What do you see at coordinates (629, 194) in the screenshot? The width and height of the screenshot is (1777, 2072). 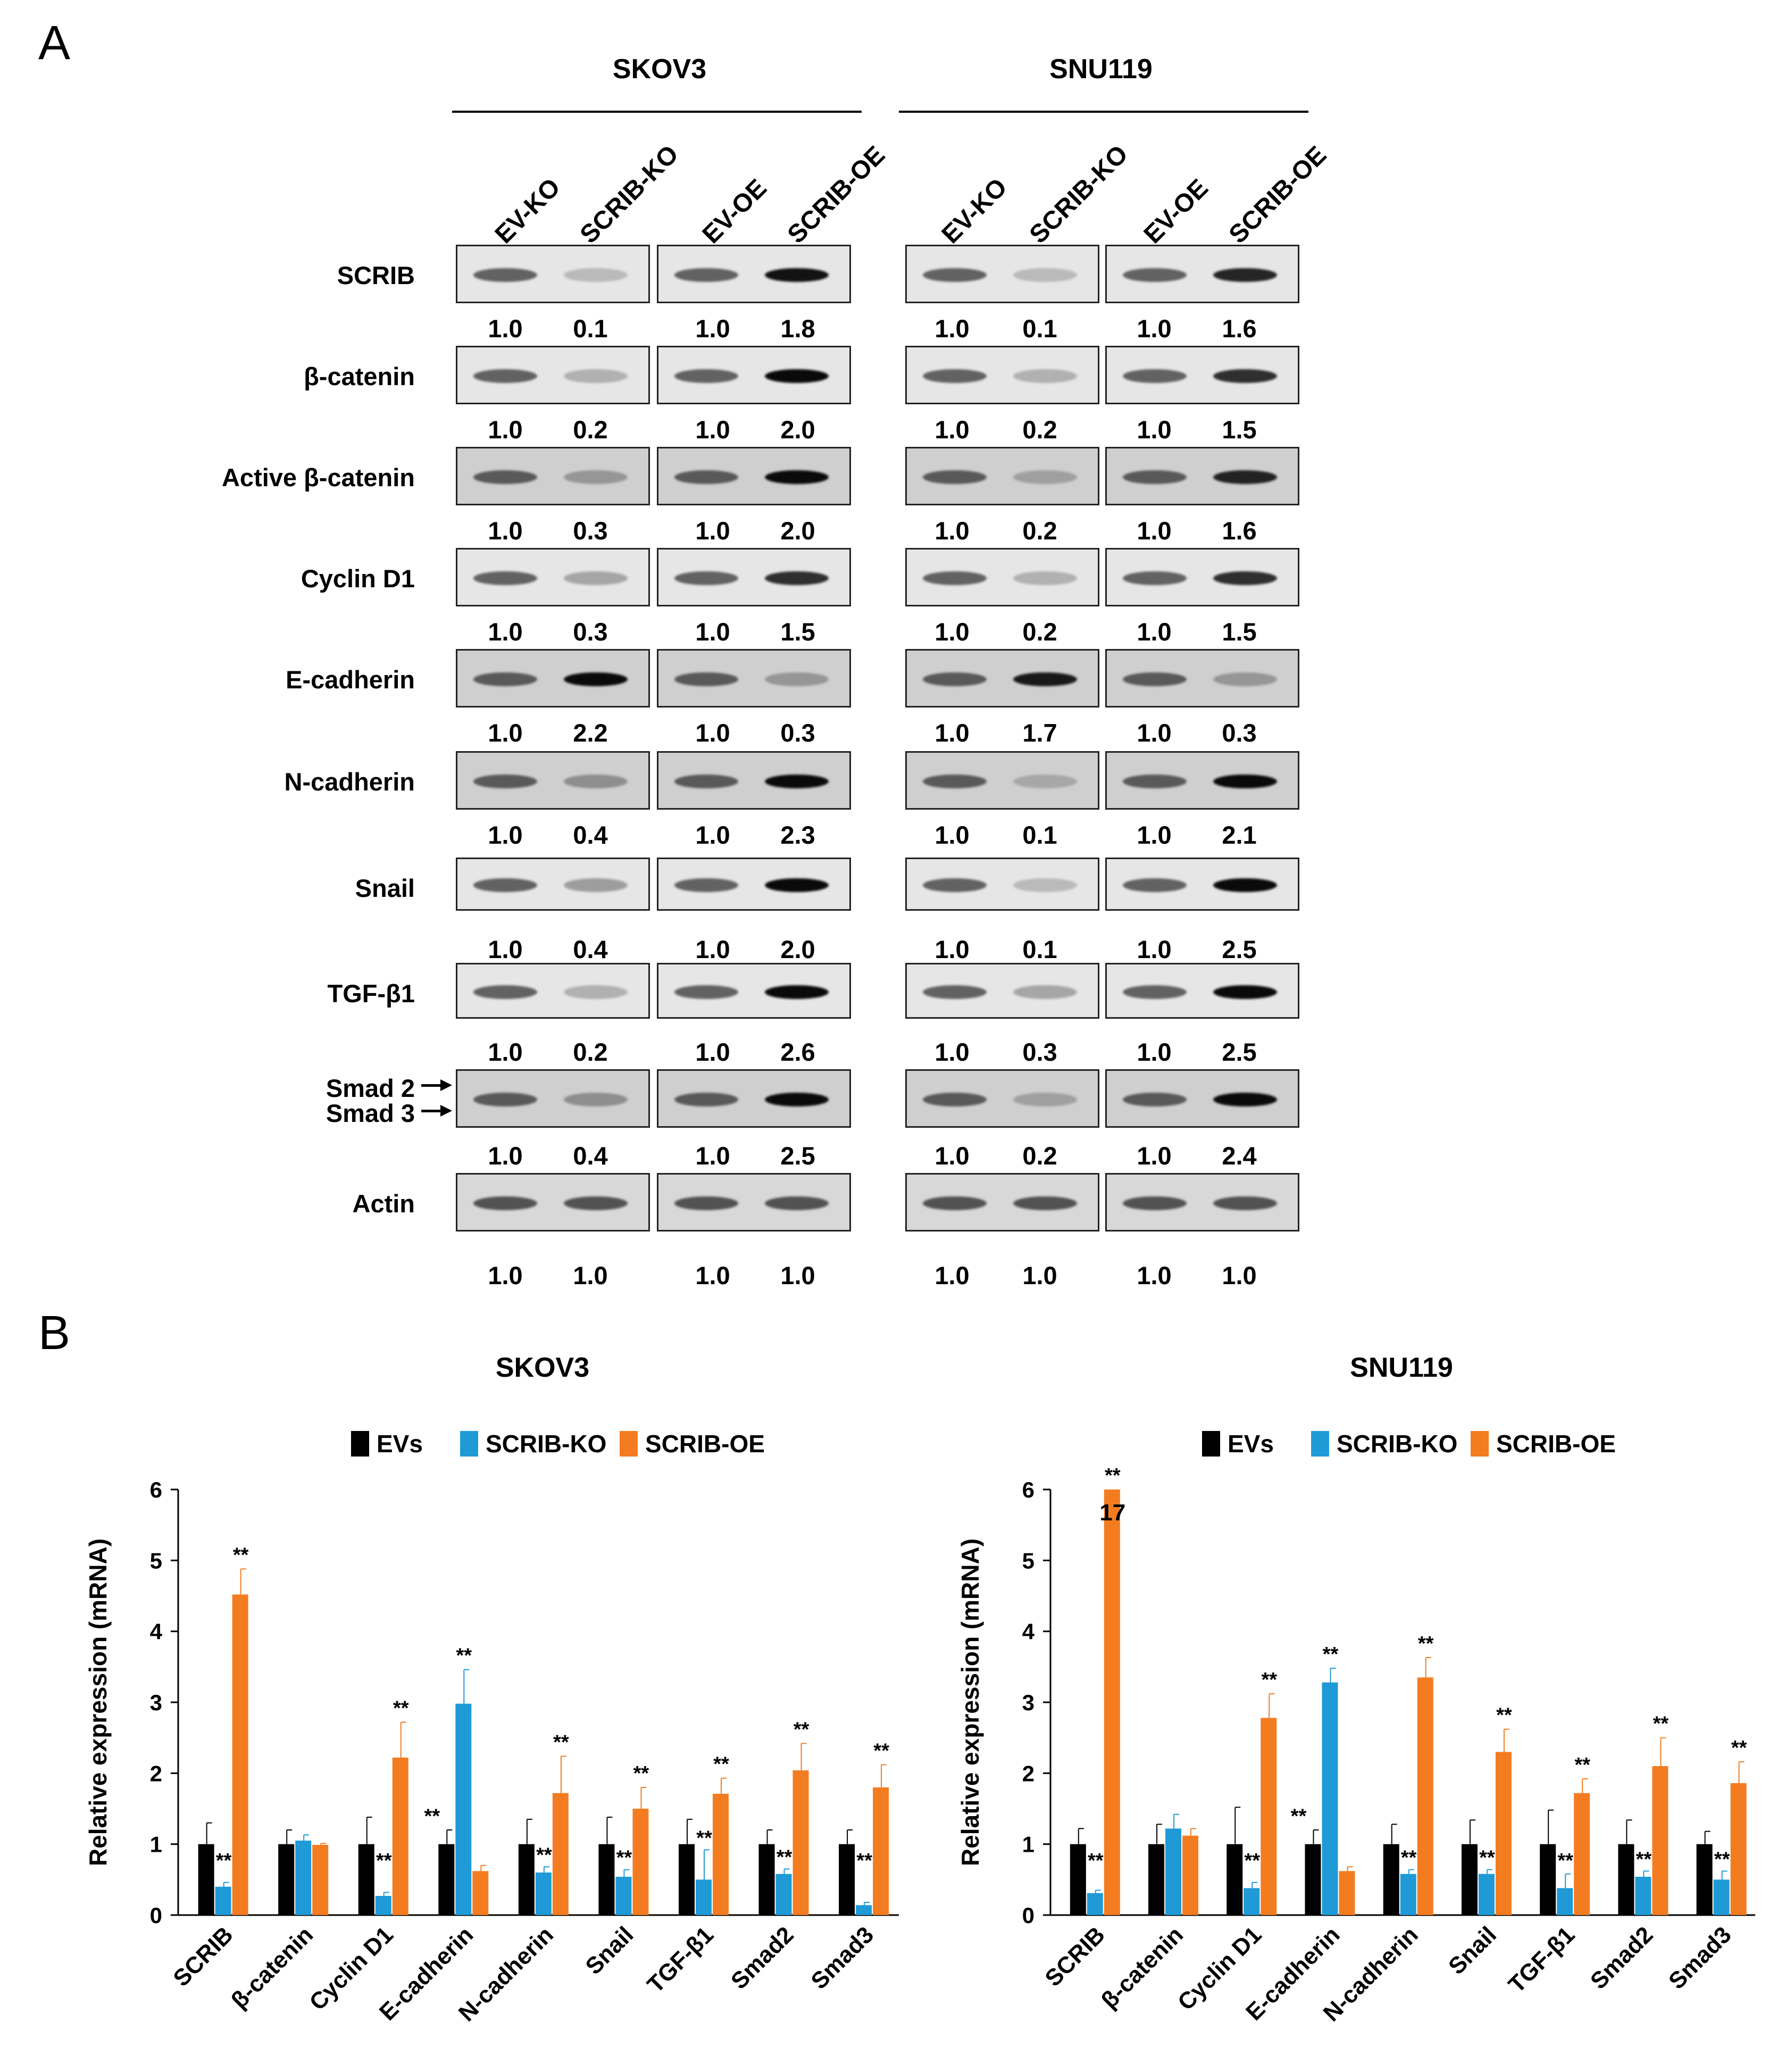 I see `lane-label: SCRIB-KO` at bounding box center [629, 194].